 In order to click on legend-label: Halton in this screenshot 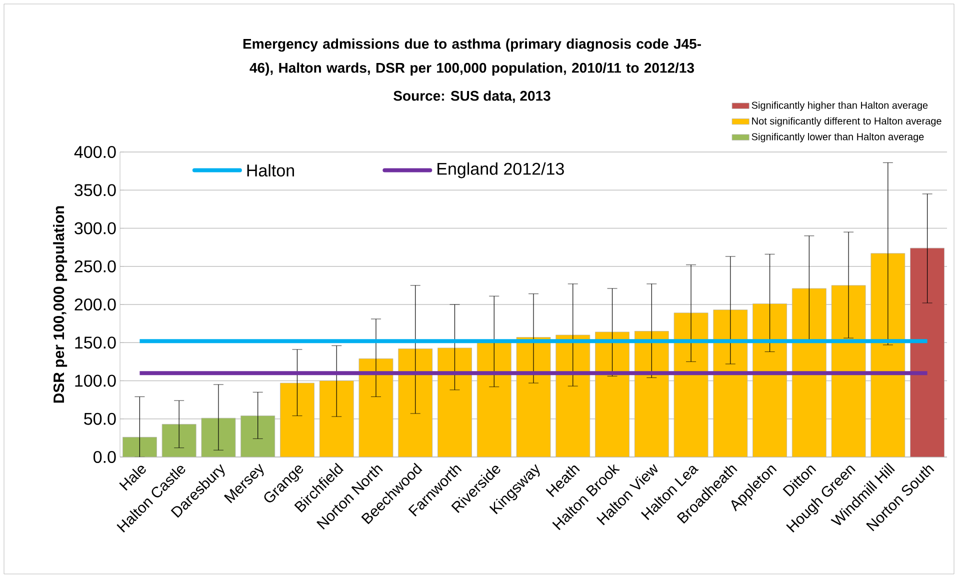, I will do `click(270, 170)`.